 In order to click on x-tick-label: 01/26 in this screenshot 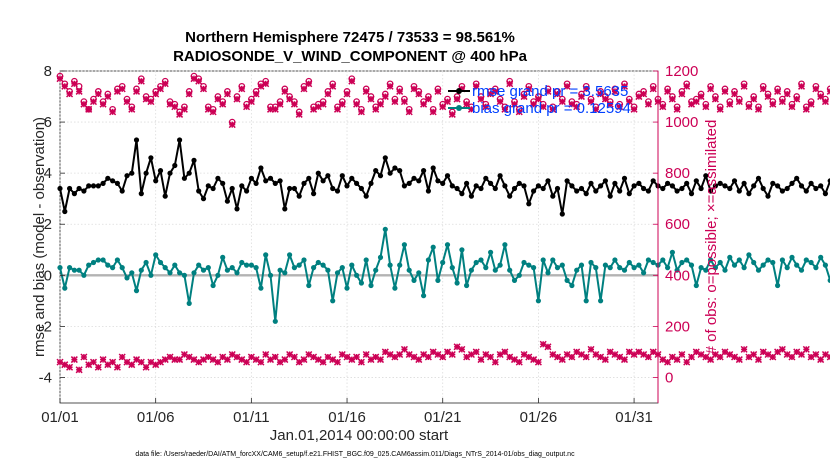, I will do `click(539, 417)`.